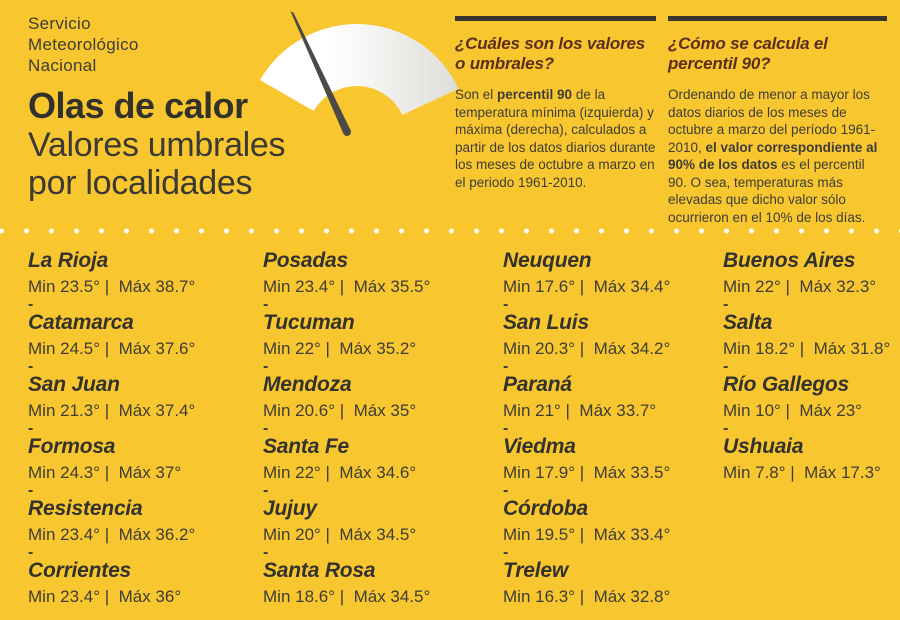  Describe the element at coordinates (347, 596) in the screenshot. I see `locality-min-max-values: Min 18.6° | Máx 34.5°` at that location.